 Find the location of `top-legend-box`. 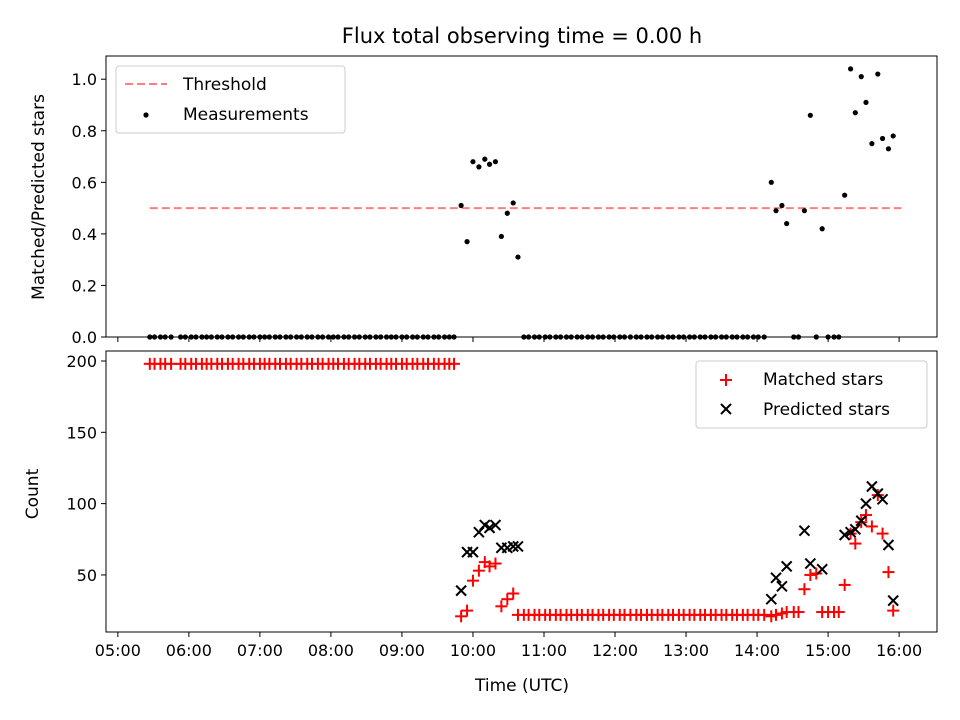

top-legend-box is located at coordinates (230, 99).